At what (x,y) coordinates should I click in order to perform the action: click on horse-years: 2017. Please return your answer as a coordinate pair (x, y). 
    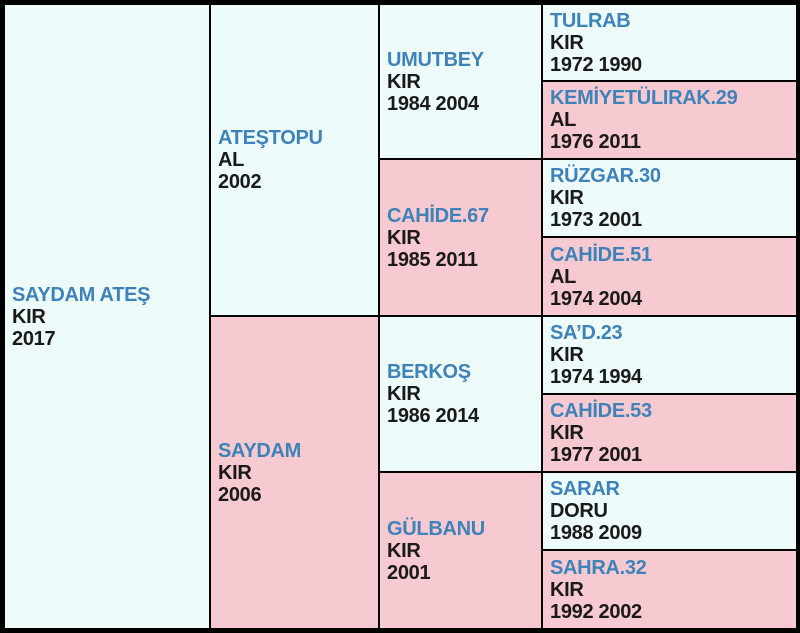
    Looking at the image, I should click on (34, 338).